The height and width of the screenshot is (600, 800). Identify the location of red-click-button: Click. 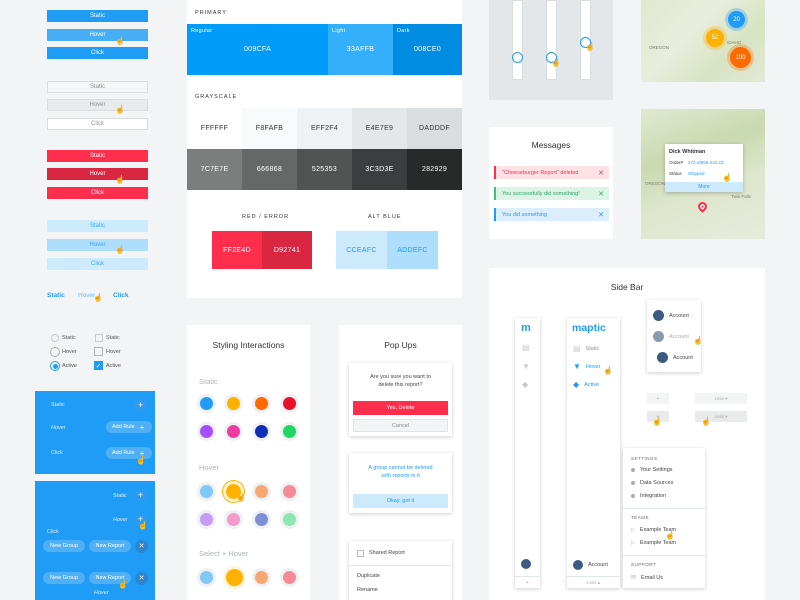
(97, 193).